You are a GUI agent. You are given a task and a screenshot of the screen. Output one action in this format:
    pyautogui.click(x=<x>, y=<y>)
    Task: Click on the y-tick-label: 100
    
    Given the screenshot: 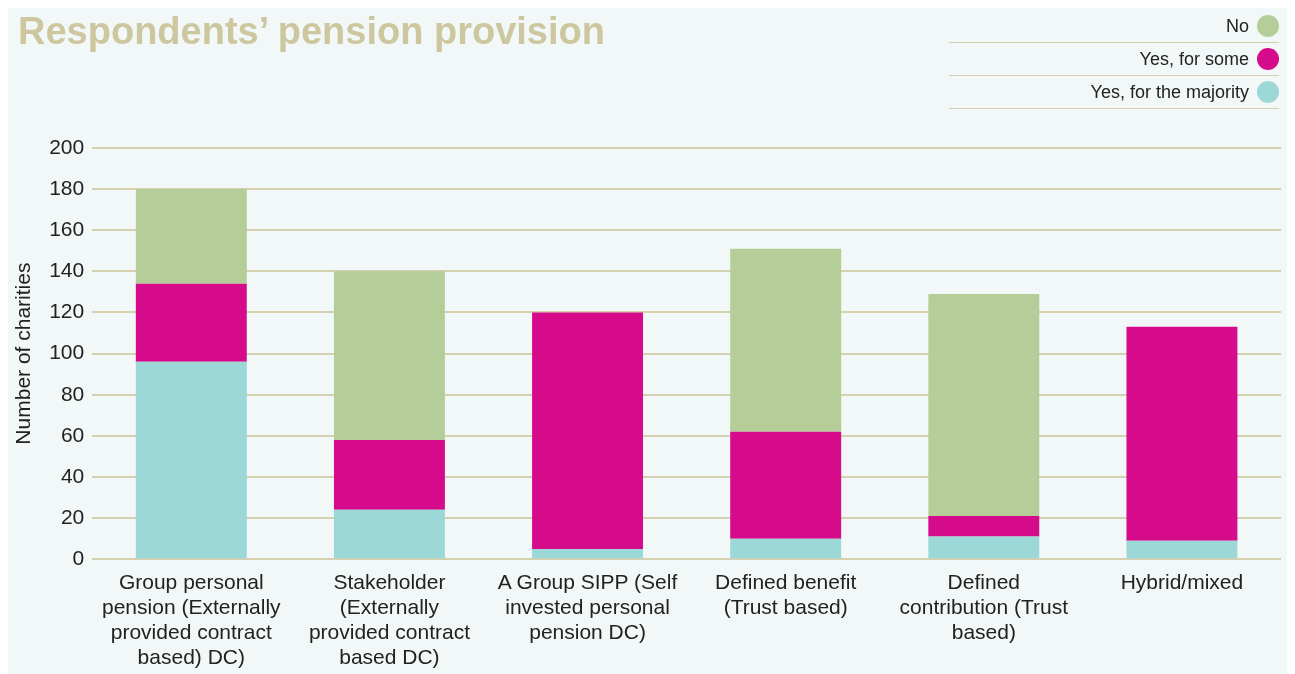 What is the action you would take?
    pyautogui.click(x=67, y=352)
    